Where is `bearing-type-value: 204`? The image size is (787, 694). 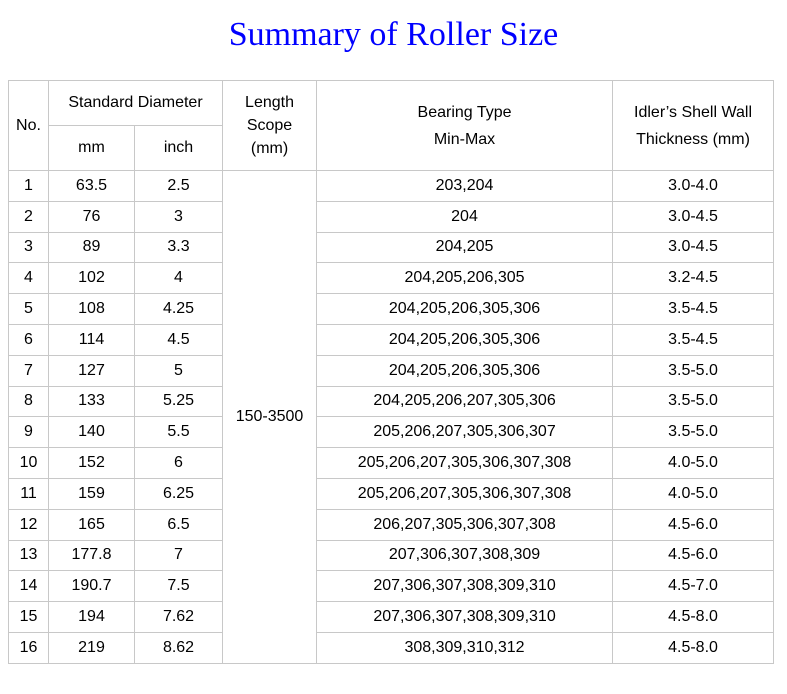
bearing-type-value: 204 is located at coordinates (465, 216).